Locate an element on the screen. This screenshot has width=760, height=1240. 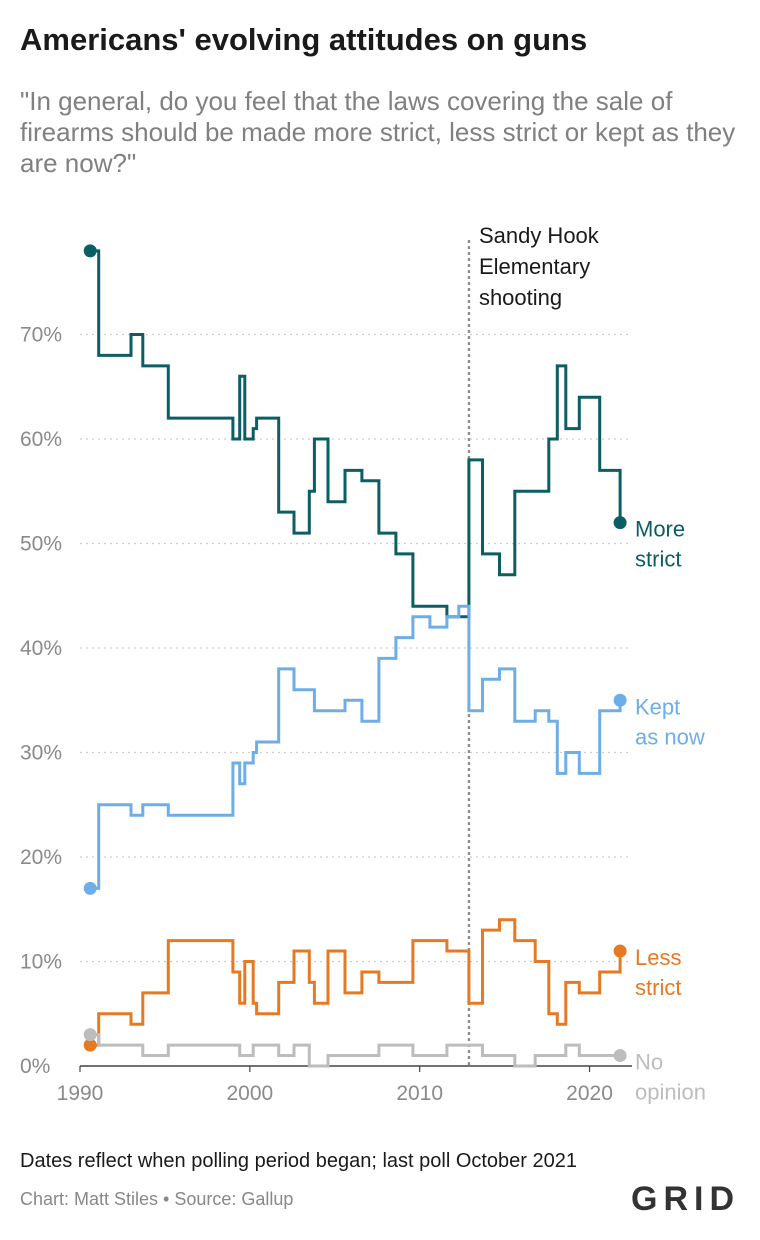
series-line-less-strict is located at coordinates (356, 982).